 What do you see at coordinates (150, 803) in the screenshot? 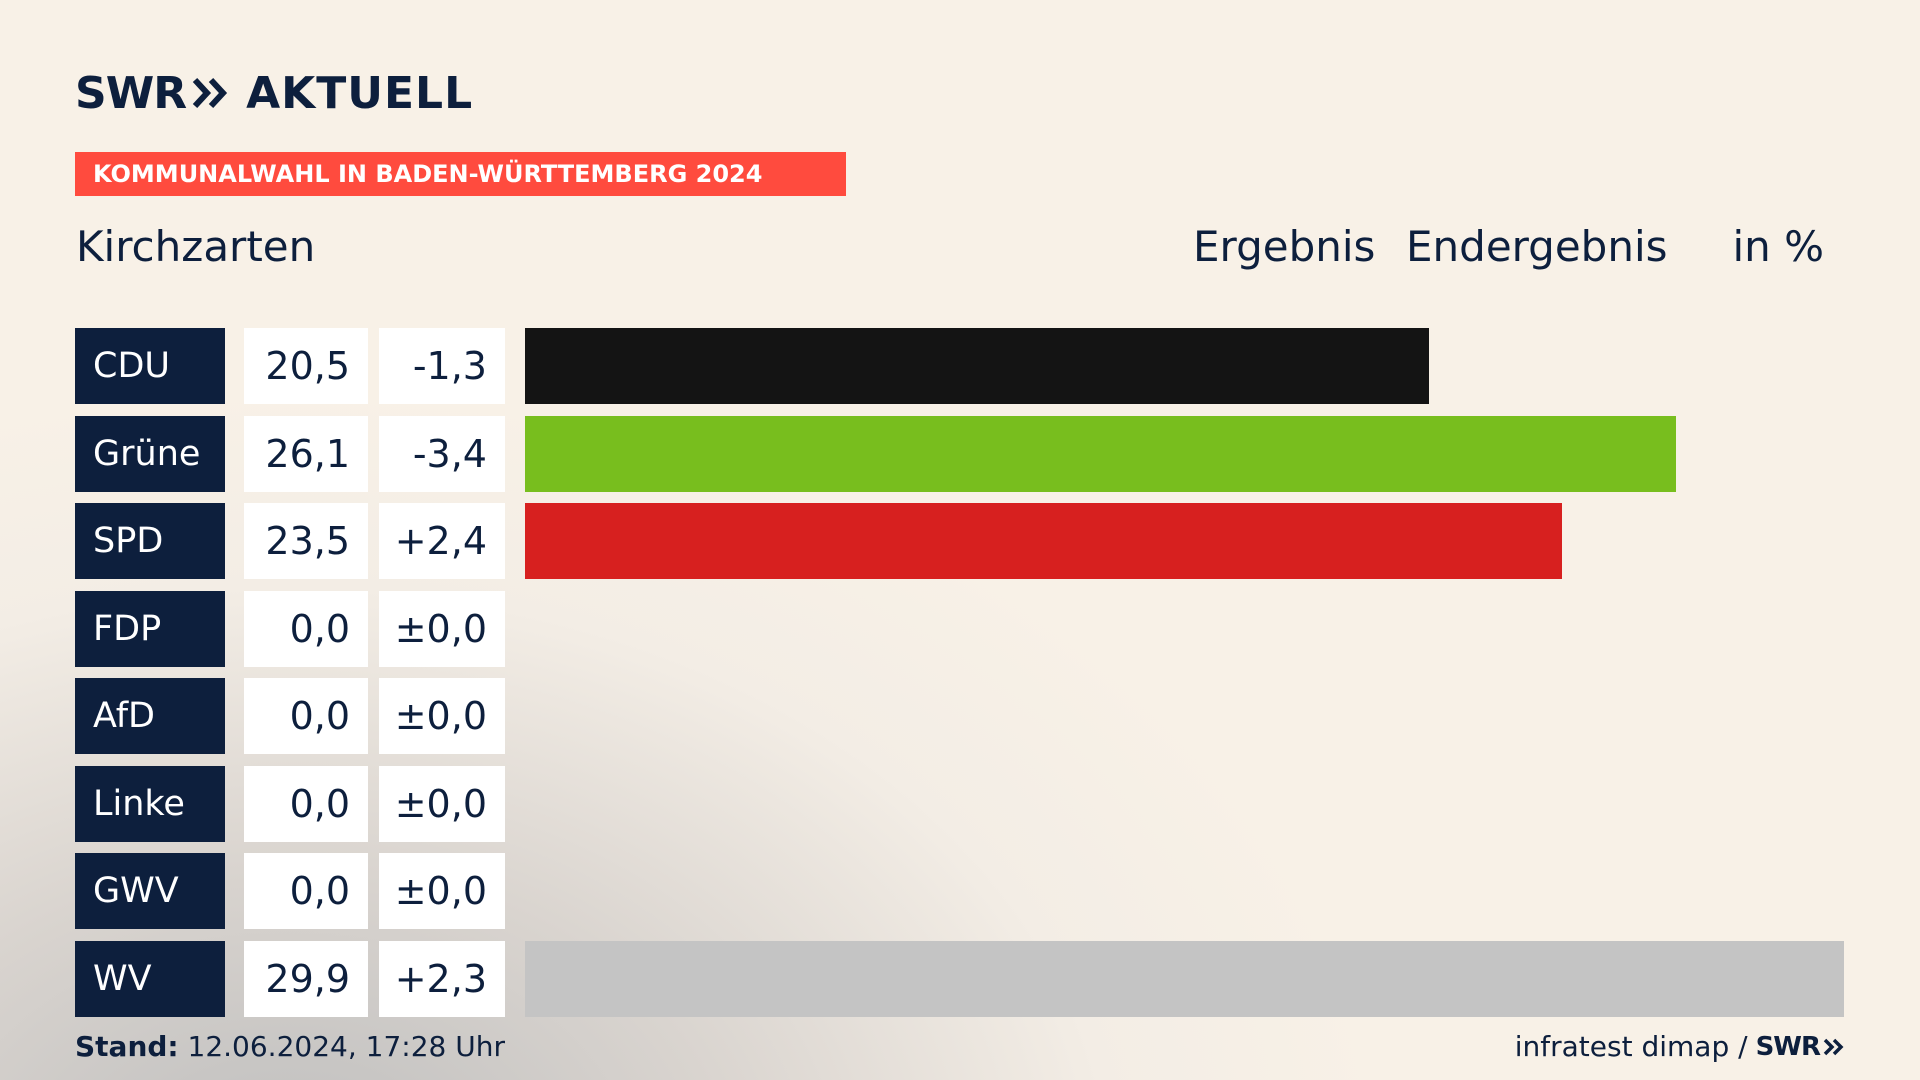
I see `party-label: Linke` at bounding box center [150, 803].